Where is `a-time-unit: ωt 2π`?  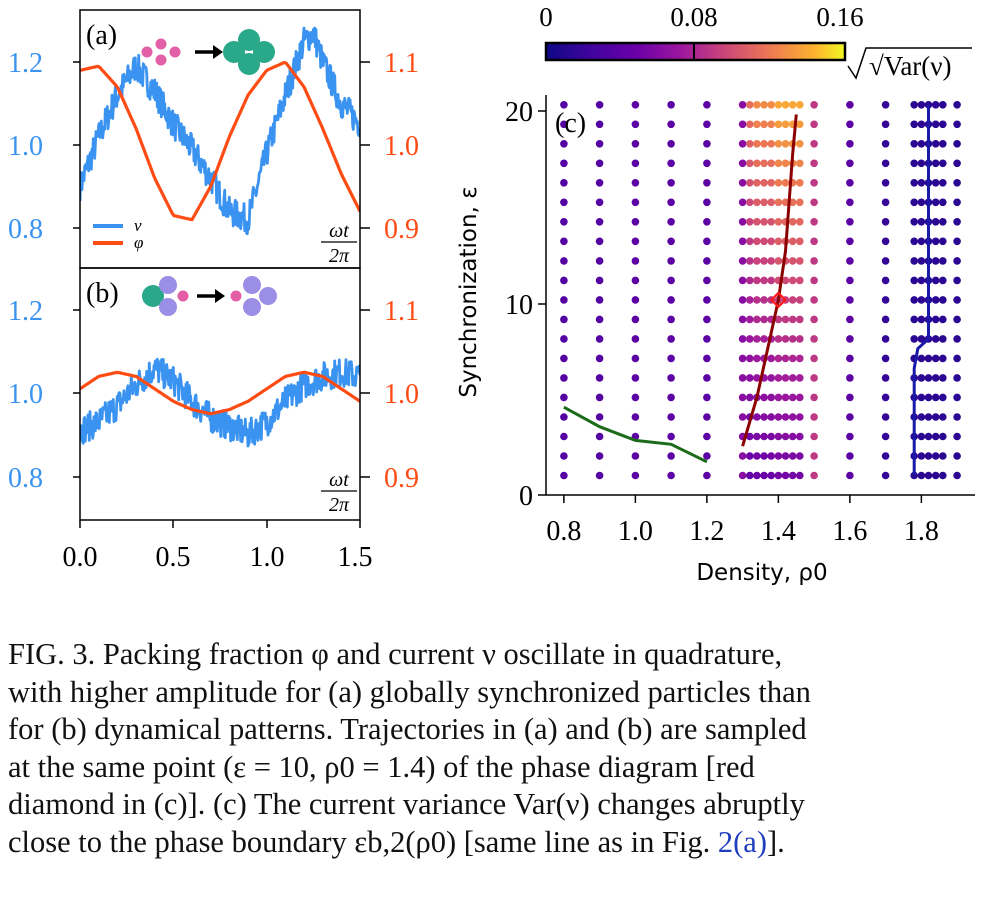 a-time-unit: ωt 2π is located at coordinates (339, 243).